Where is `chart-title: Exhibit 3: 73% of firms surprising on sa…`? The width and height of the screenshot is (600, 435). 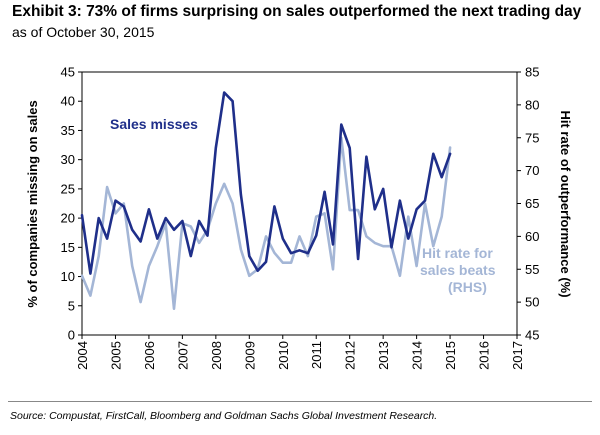 chart-title: Exhibit 3: 73% of firms surprising on sa… is located at coordinates (297, 11).